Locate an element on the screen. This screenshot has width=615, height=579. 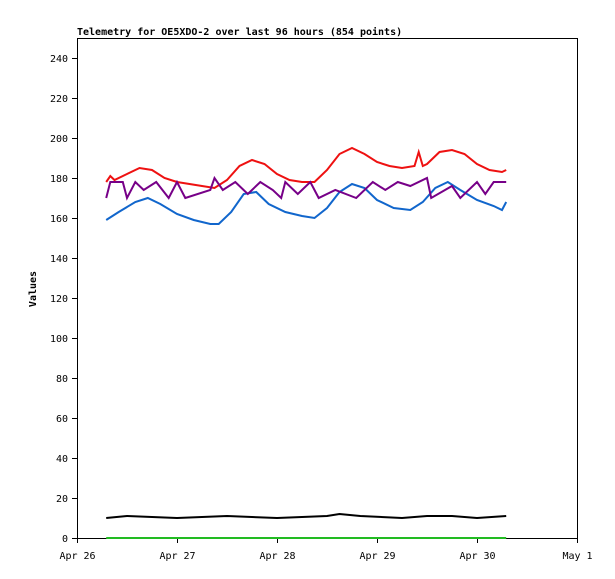
y-axis-label: Values is located at coordinates (33, 289).